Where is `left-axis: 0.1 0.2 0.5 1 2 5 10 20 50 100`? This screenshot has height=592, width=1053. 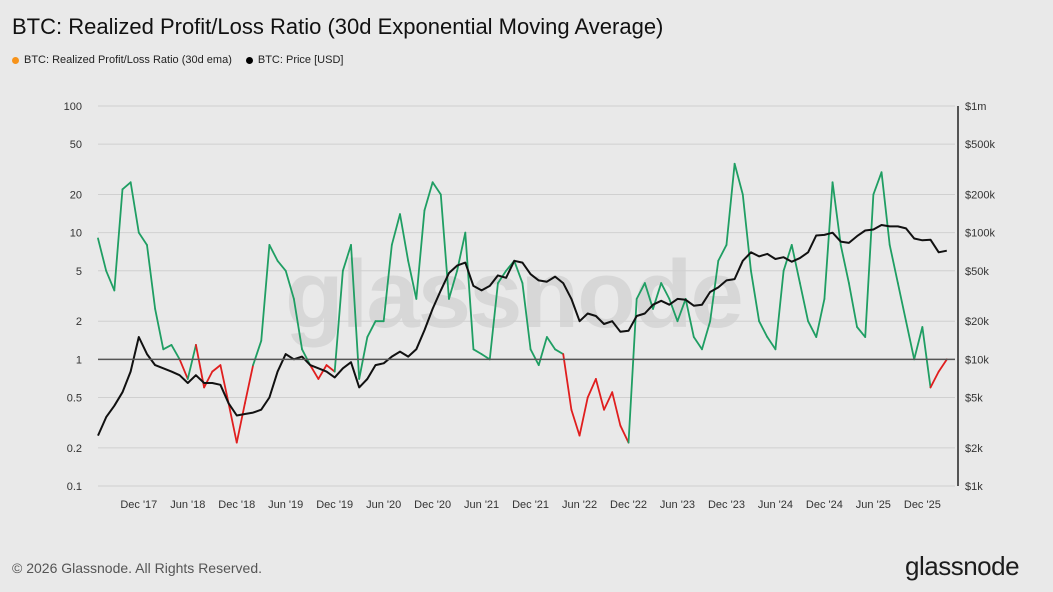 left-axis: 0.1 0.2 0.5 1 2 5 10 20 50 100 is located at coordinates (73, 297).